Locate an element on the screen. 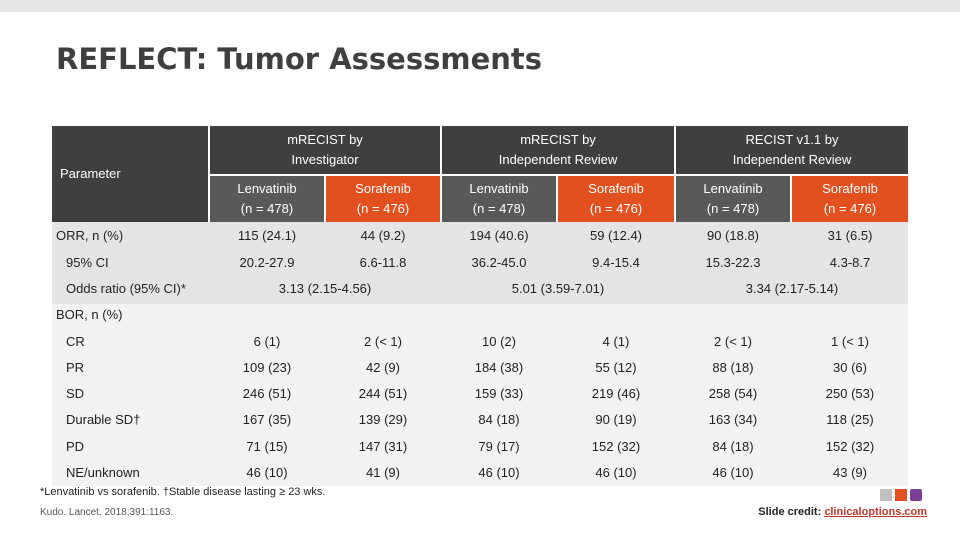 The width and height of the screenshot is (960, 540). group-header-investigator: mRECIST by Investigator is located at coordinates (325, 150).